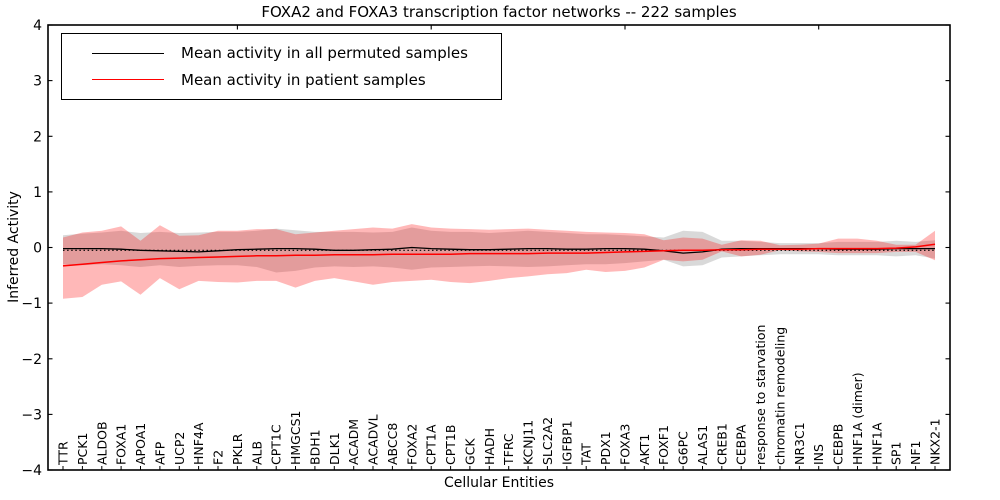 The image size is (1000, 500). What do you see at coordinates (63, 453) in the screenshot?
I see `x-tick-label: TTR` at bounding box center [63, 453].